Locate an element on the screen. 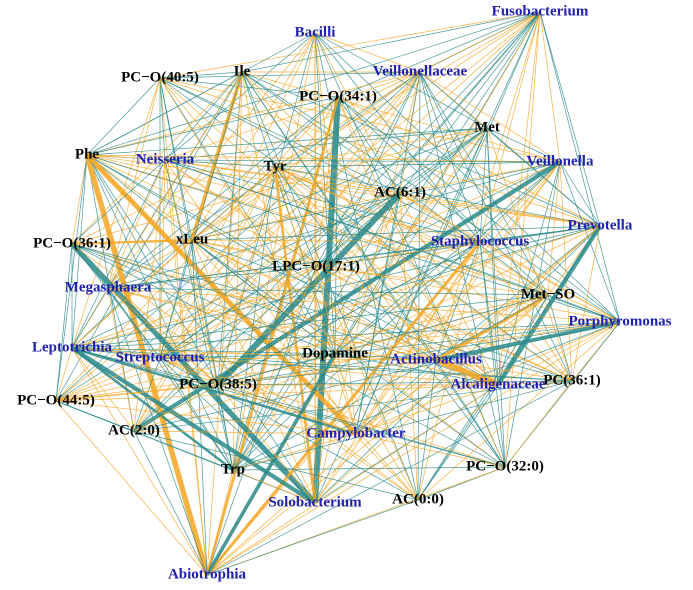 The image size is (693, 590). node-label: LPC−O(17:1) is located at coordinates (316, 266).